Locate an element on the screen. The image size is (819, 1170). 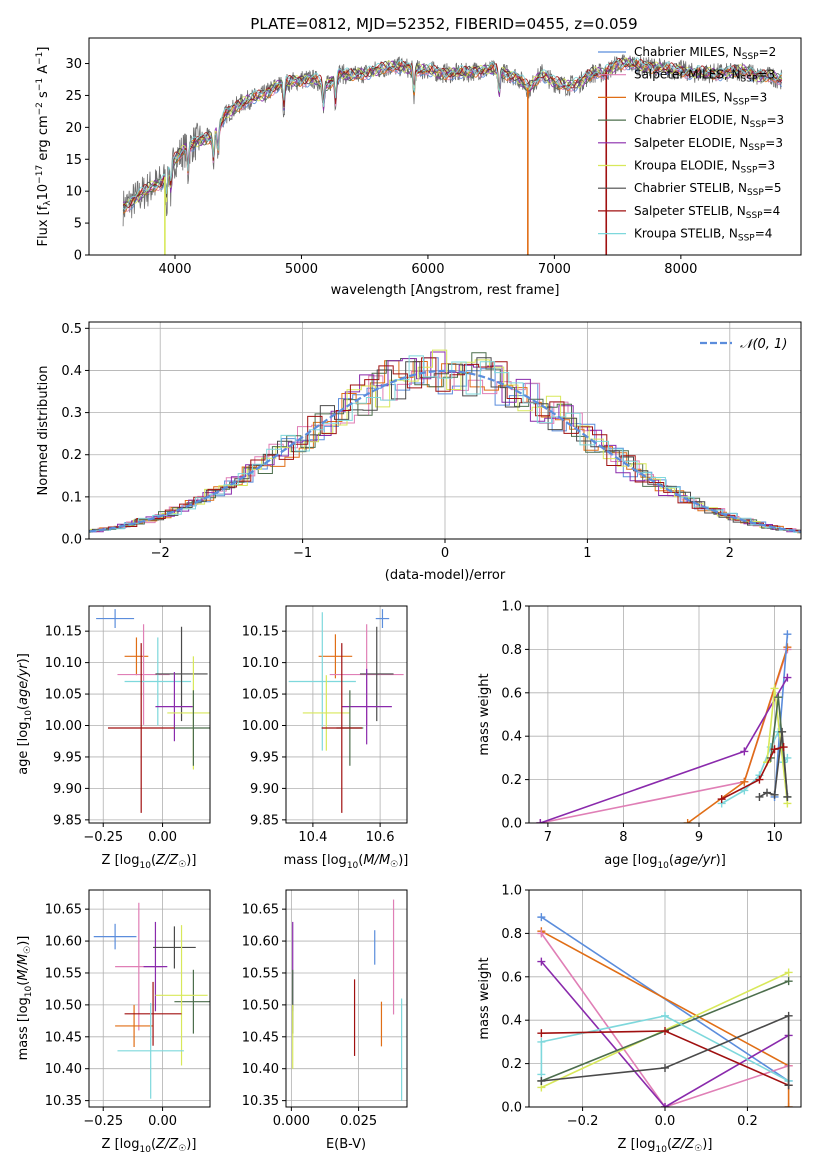
y-axis-label: mass [log10(M/M☉)] is located at coordinates (25, 998).